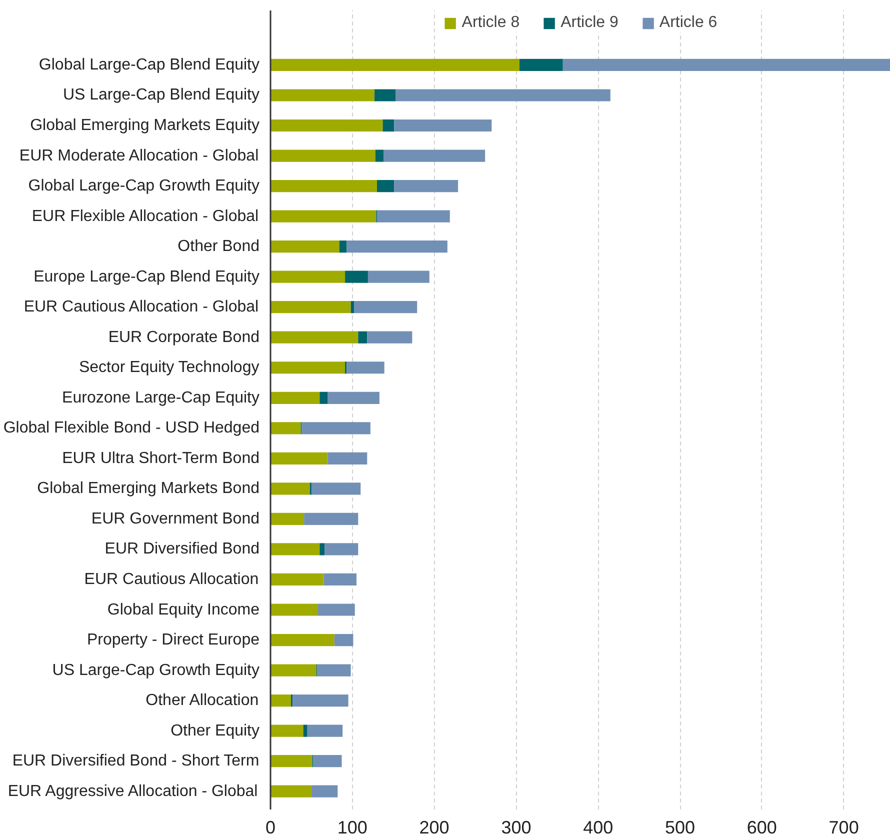 The height and width of the screenshot is (836, 890). Describe the element at coordinates (173, 640) in the screenshot. I see `y-tick-label: Property - Direct Europe` at that location.